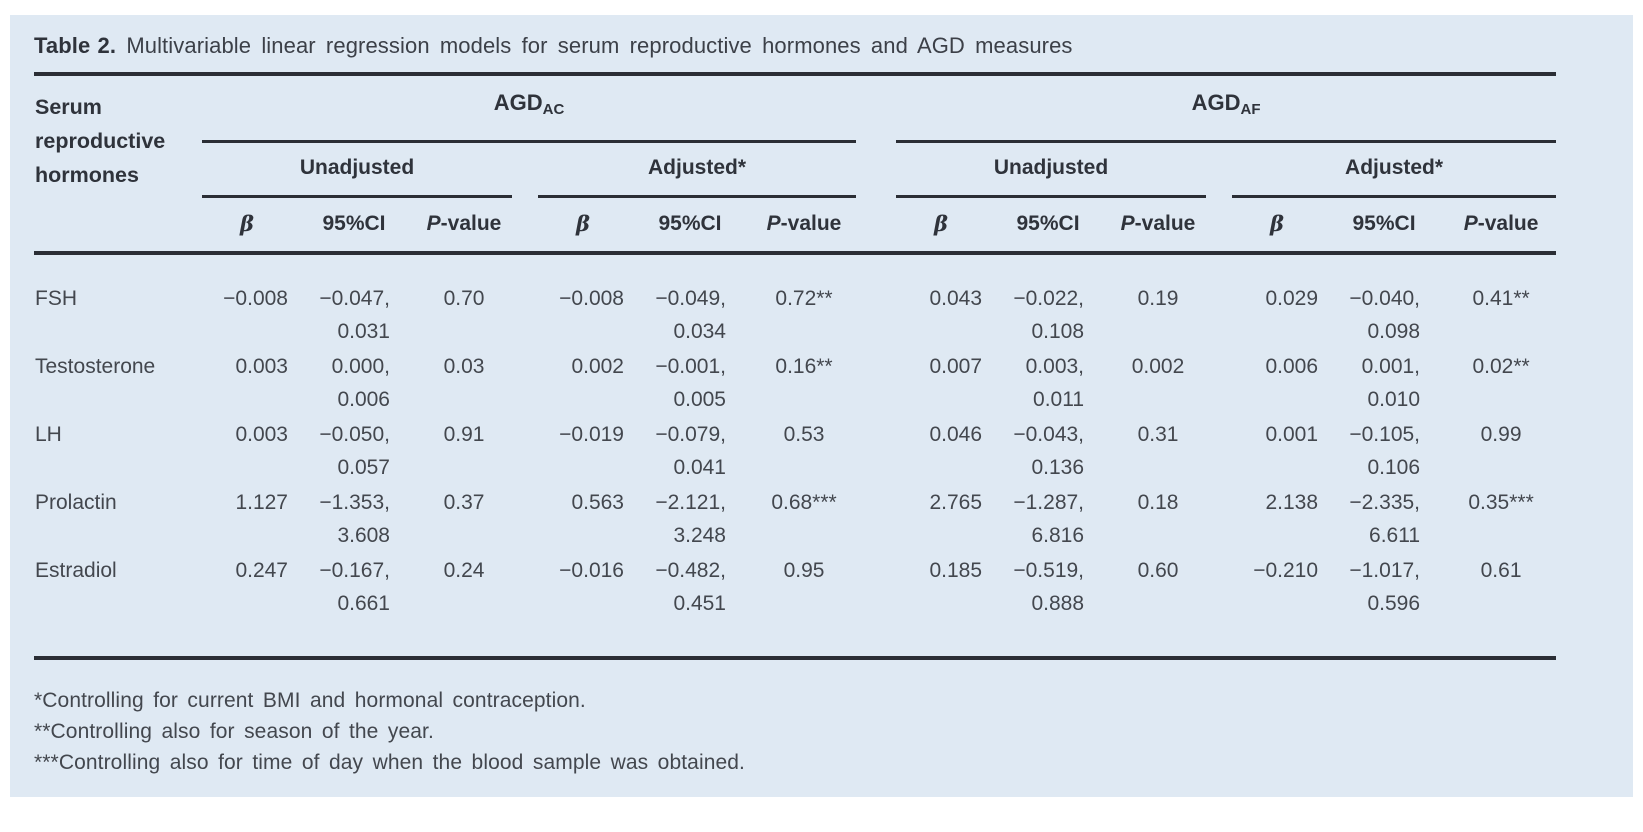  What do you see at coordinates (956, 502) in the screenshot?
I see `beta-value: 2.765` at bounding box center [956, 502].